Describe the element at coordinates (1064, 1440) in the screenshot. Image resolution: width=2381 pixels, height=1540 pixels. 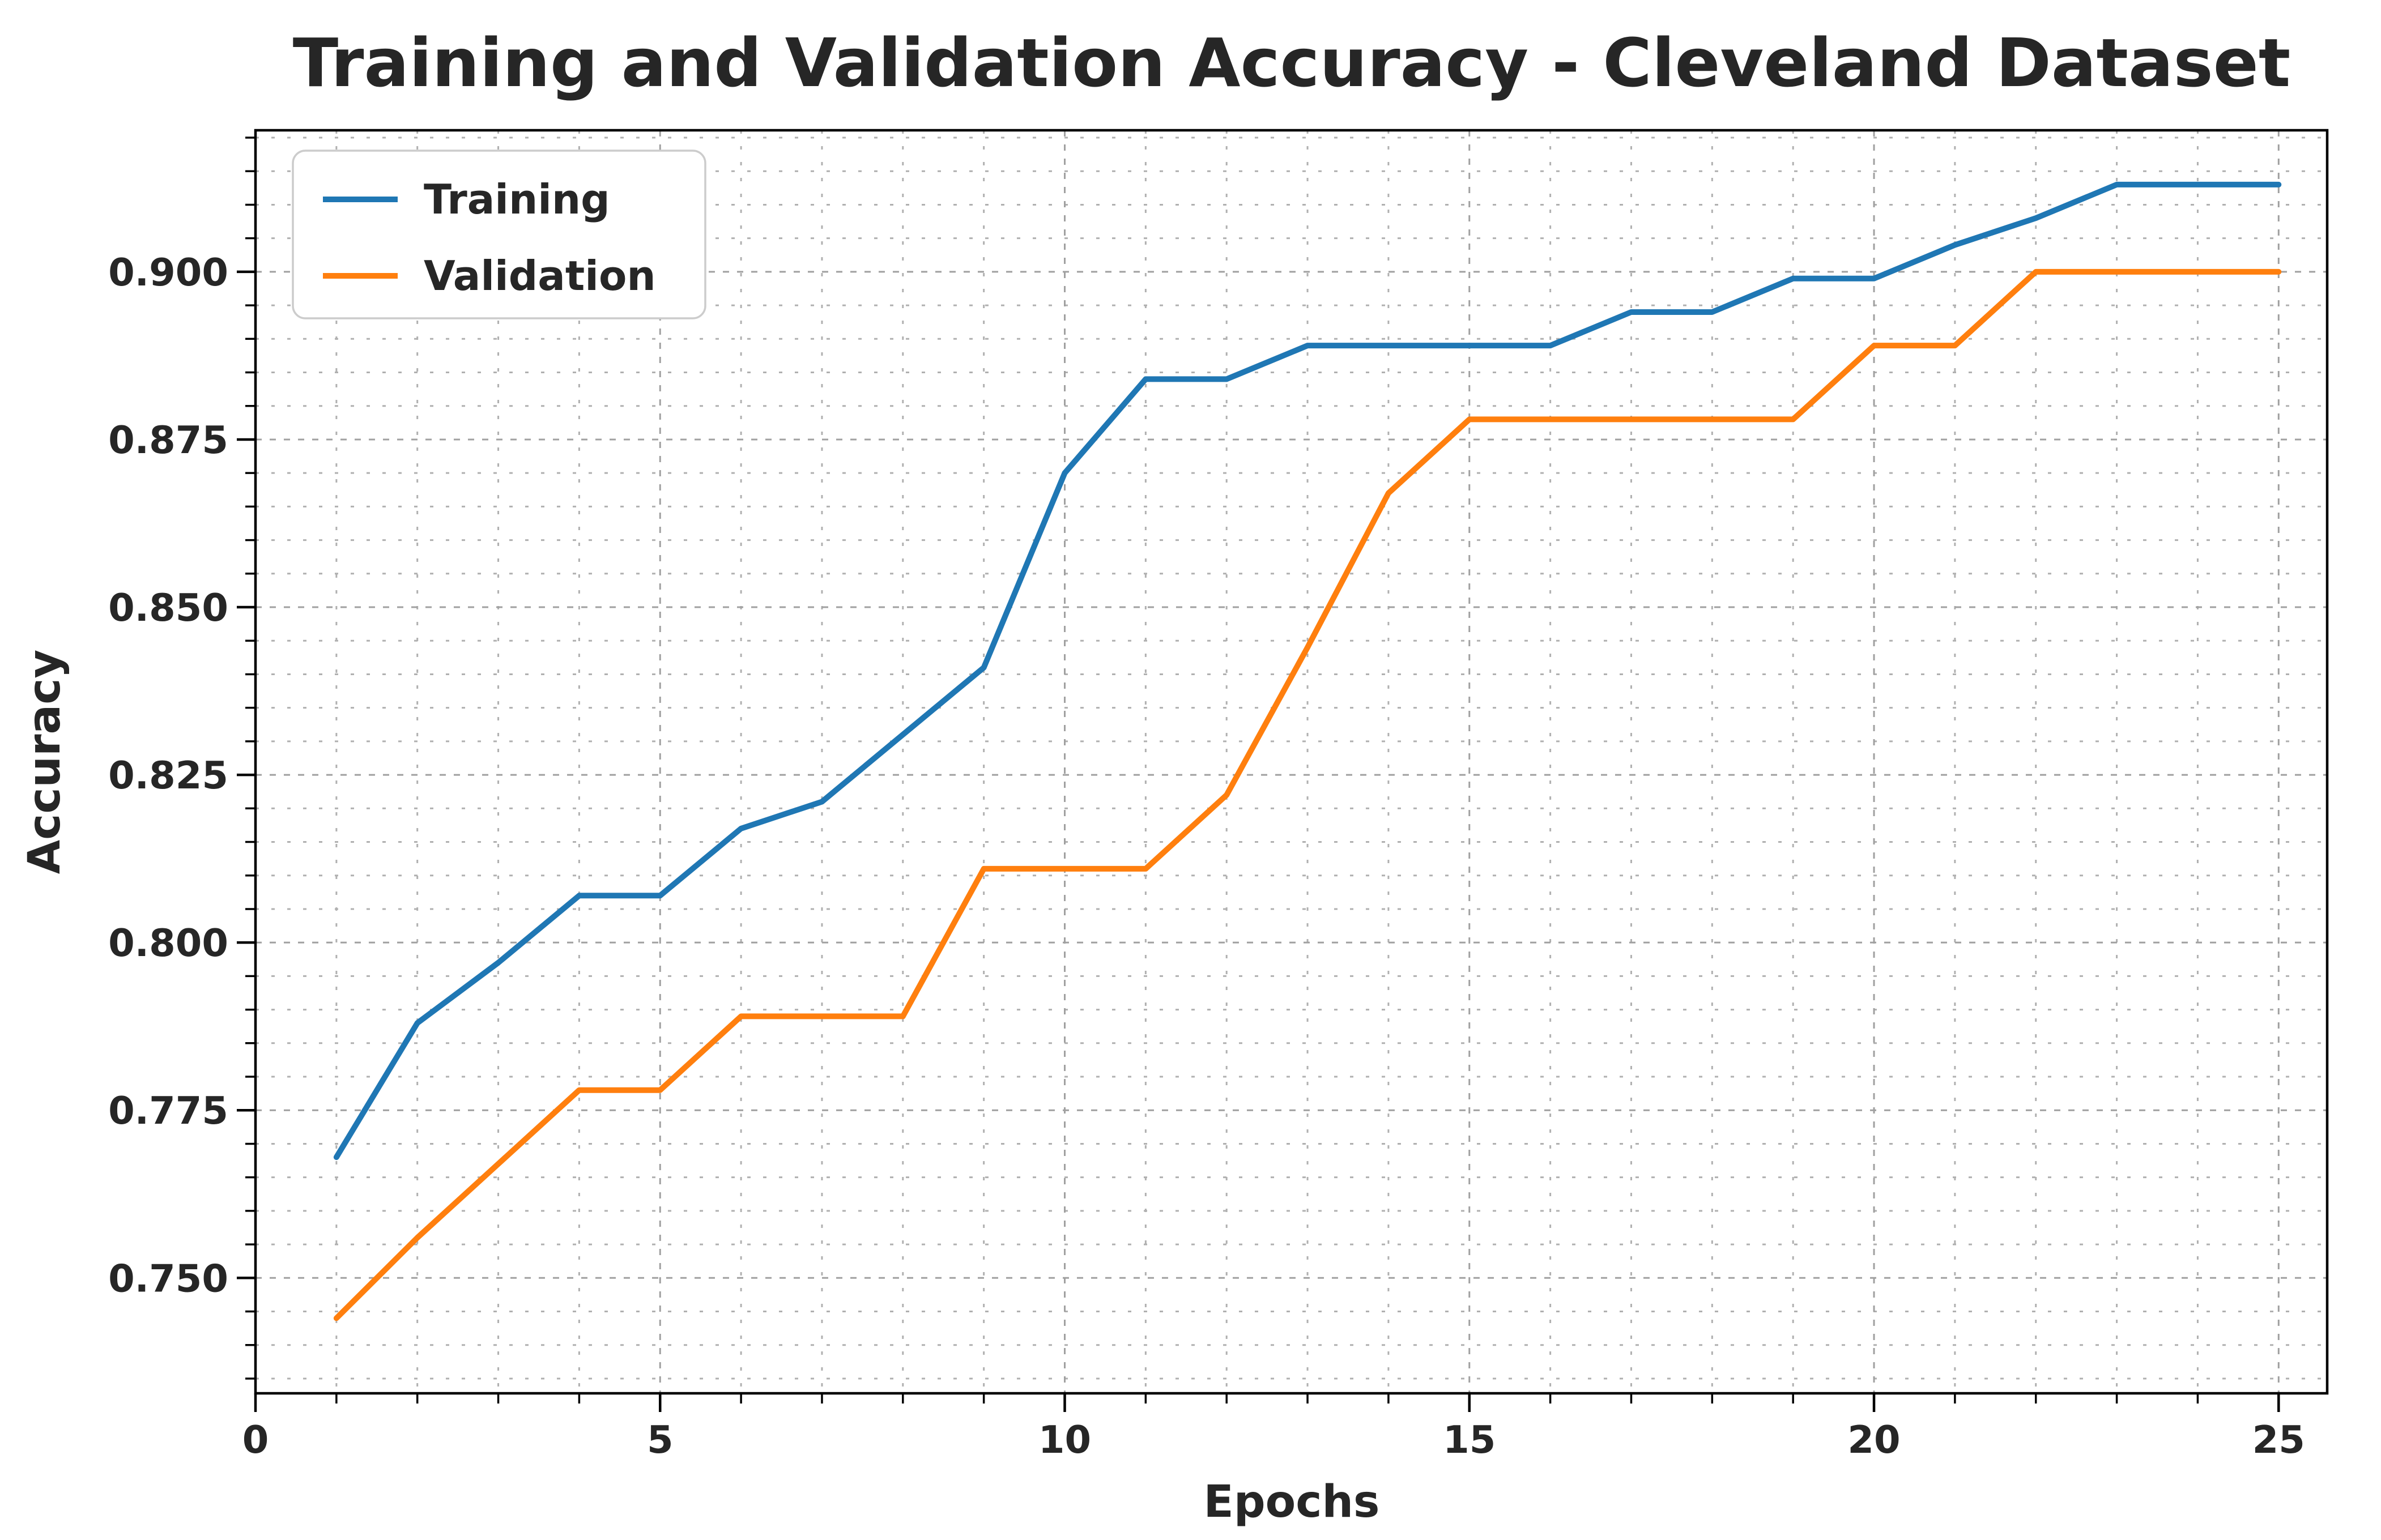
I see `x-tick-label: 10` at that location.